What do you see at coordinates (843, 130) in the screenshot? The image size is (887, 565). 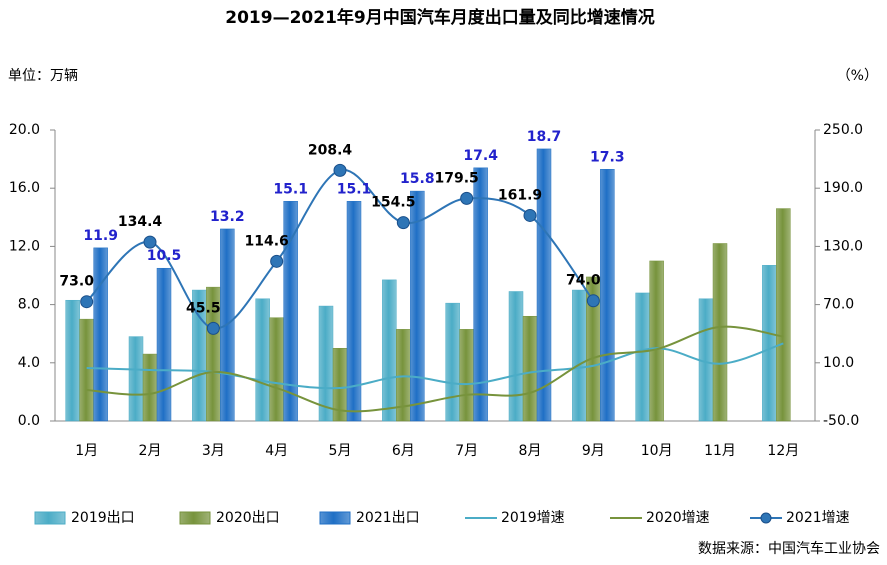 I see `y2-tick-label: 250.0` at bounding box center [843, 130].